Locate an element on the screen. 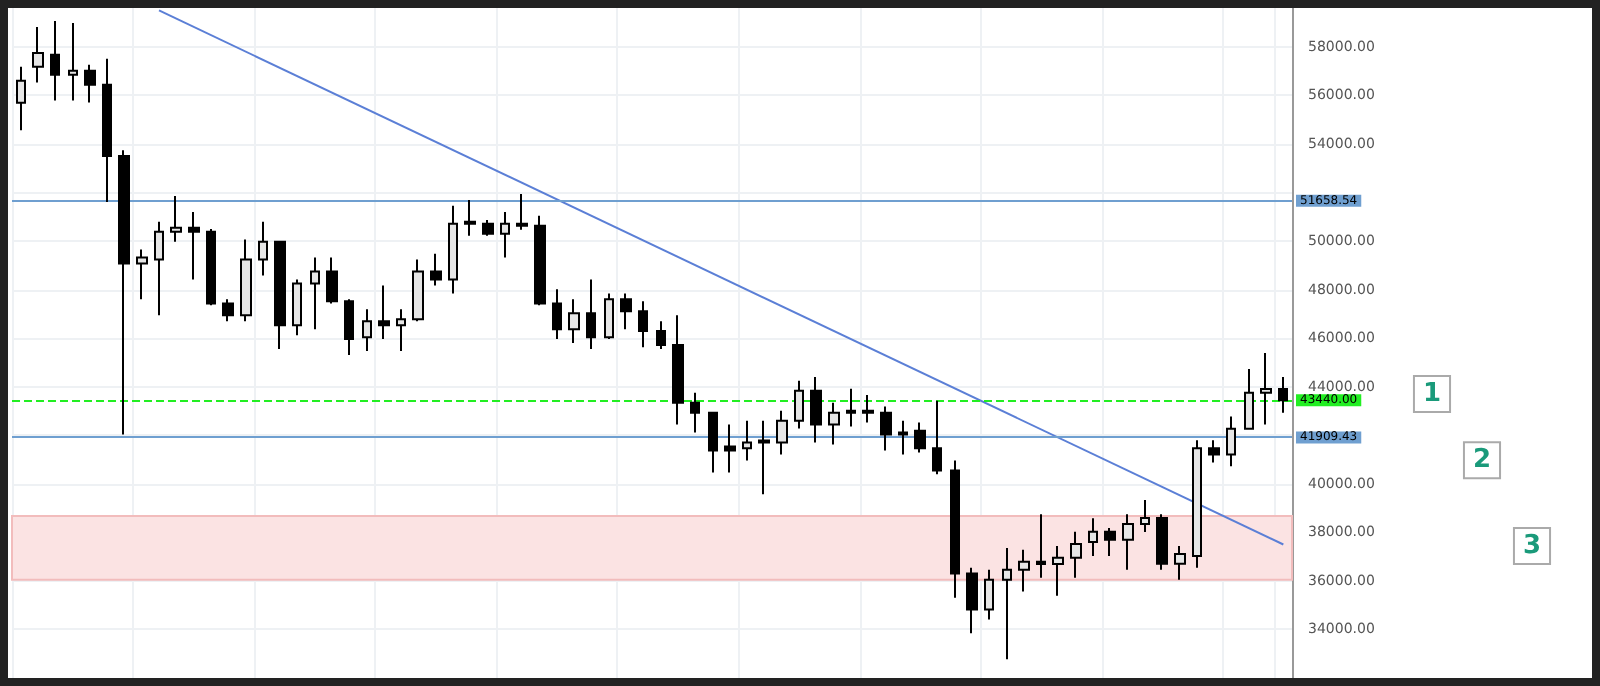 Image resolution: width=1600 pixels, height=686 pixels. text: 2 is located at coordinates (1482, 460).